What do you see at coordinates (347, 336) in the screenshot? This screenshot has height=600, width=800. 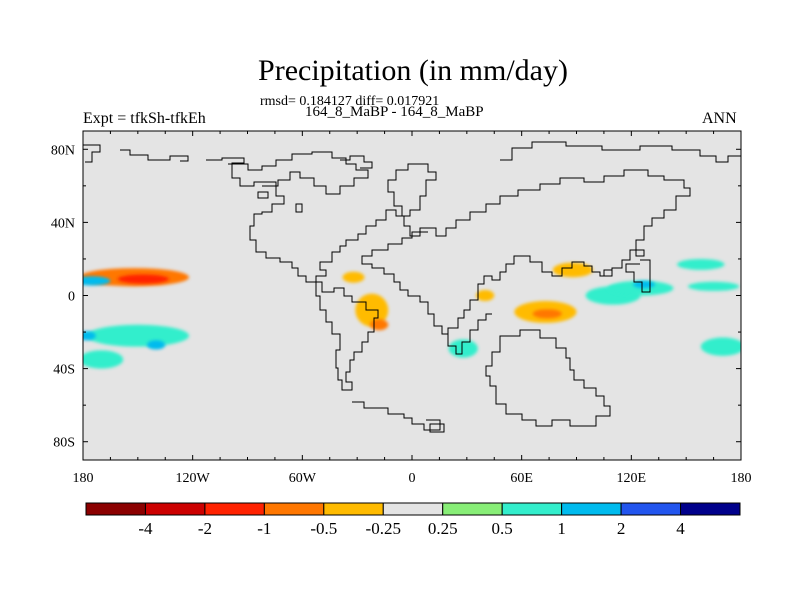 I see `coastline-south-america` at bounding box center [347, 336].